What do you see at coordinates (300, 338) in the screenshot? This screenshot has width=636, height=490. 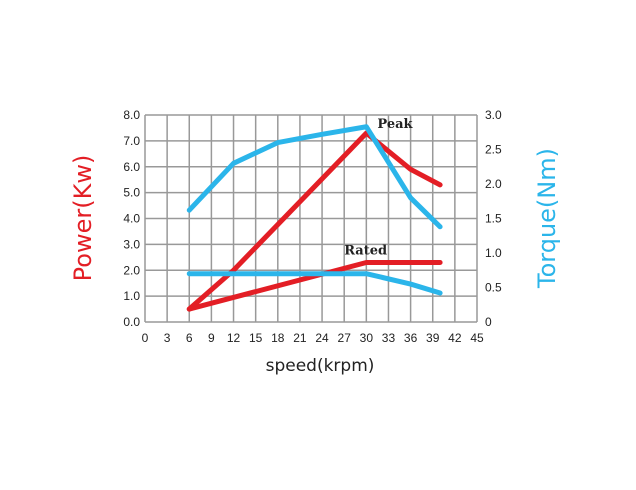 I see `x-tick-label: 21` at bounding box center [300, 338].